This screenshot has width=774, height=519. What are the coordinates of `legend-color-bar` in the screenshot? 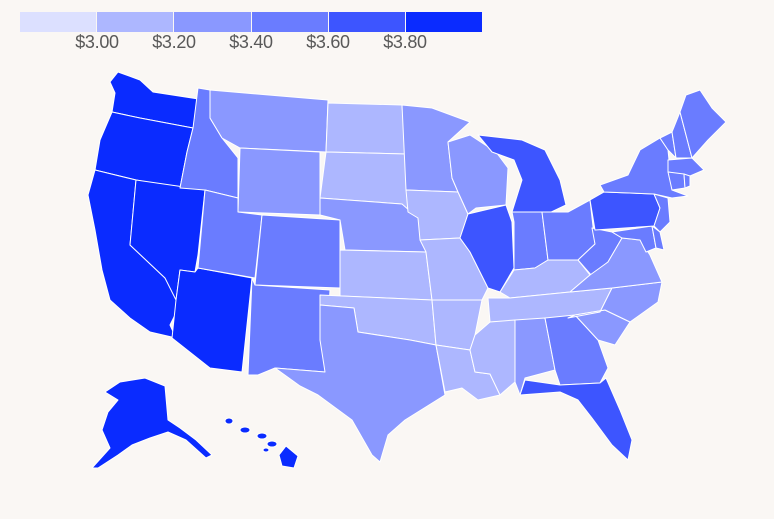 It's located at (251, 22).